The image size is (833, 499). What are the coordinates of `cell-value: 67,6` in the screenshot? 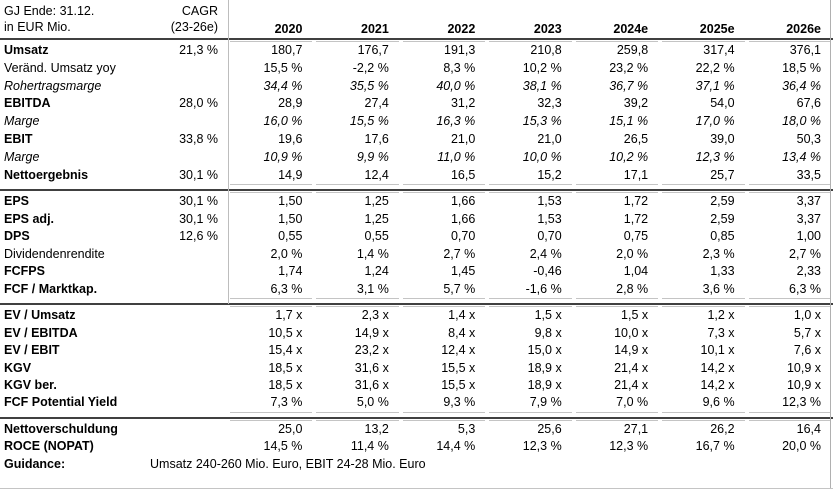 It's located at (808, 103).